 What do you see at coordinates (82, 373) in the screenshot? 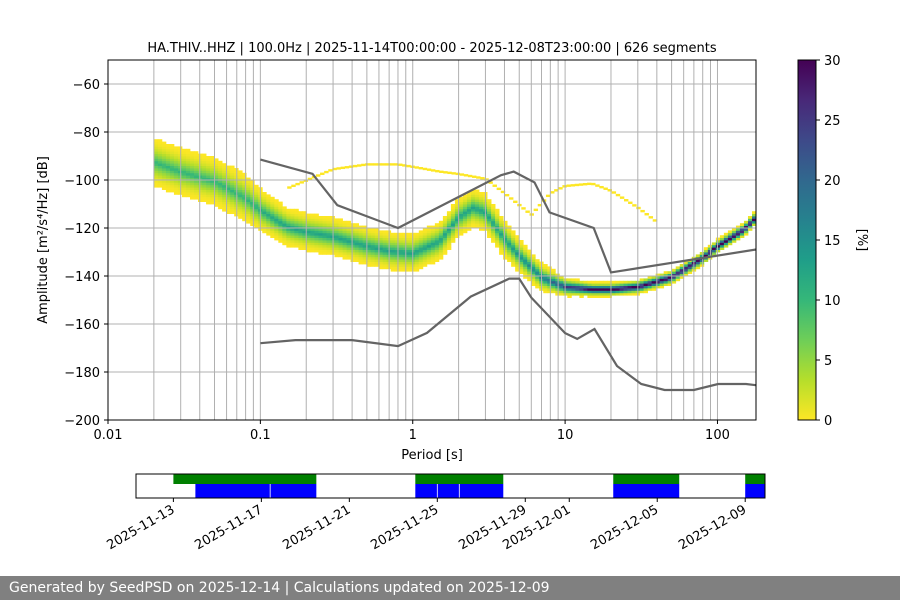
I see `y-tick-label: −180` at bounding box center [82, 373].